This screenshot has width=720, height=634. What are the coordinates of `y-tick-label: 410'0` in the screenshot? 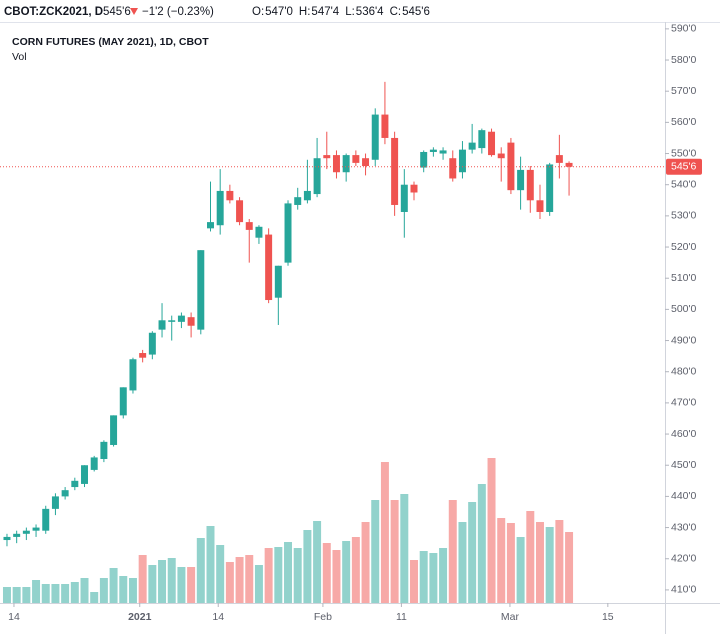 It's located at (684, 590).